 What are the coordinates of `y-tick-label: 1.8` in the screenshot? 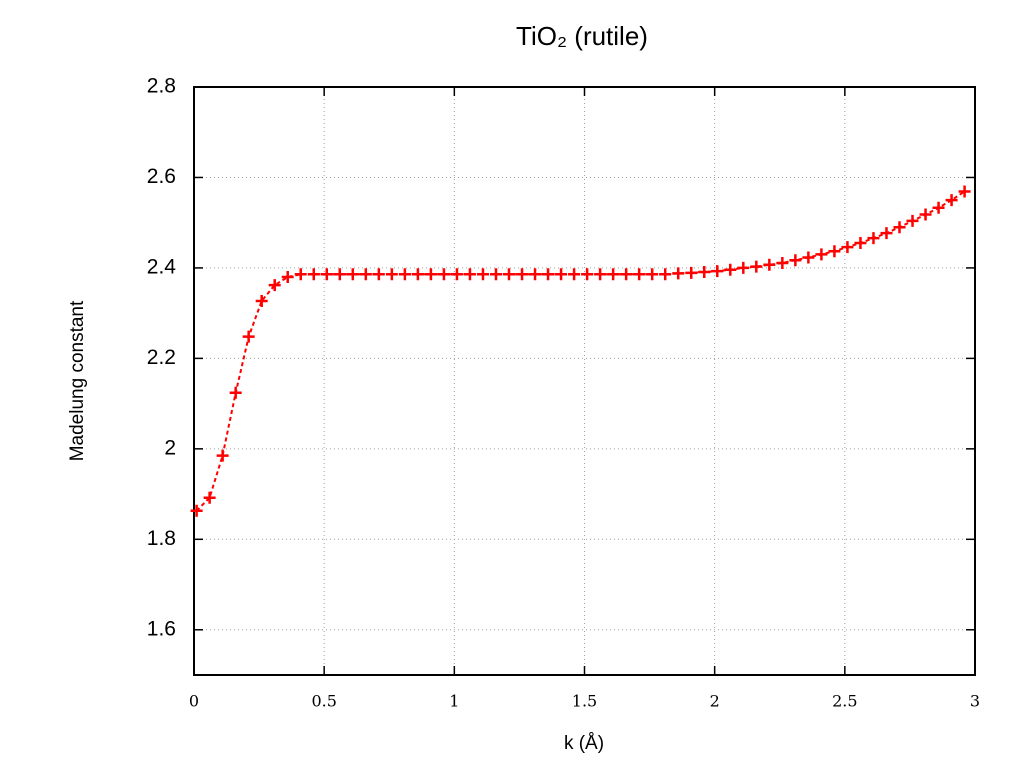 It's located at (161, 538).